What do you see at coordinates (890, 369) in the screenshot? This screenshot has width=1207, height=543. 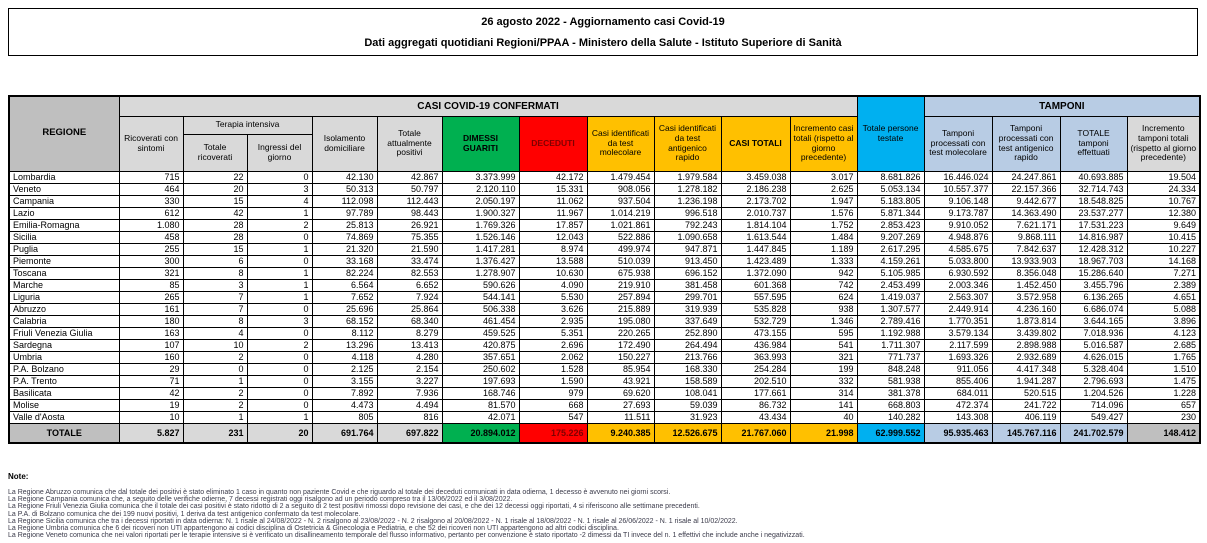 I see `cell-persone-testate: 848.248` at bounding box center [890, 369].